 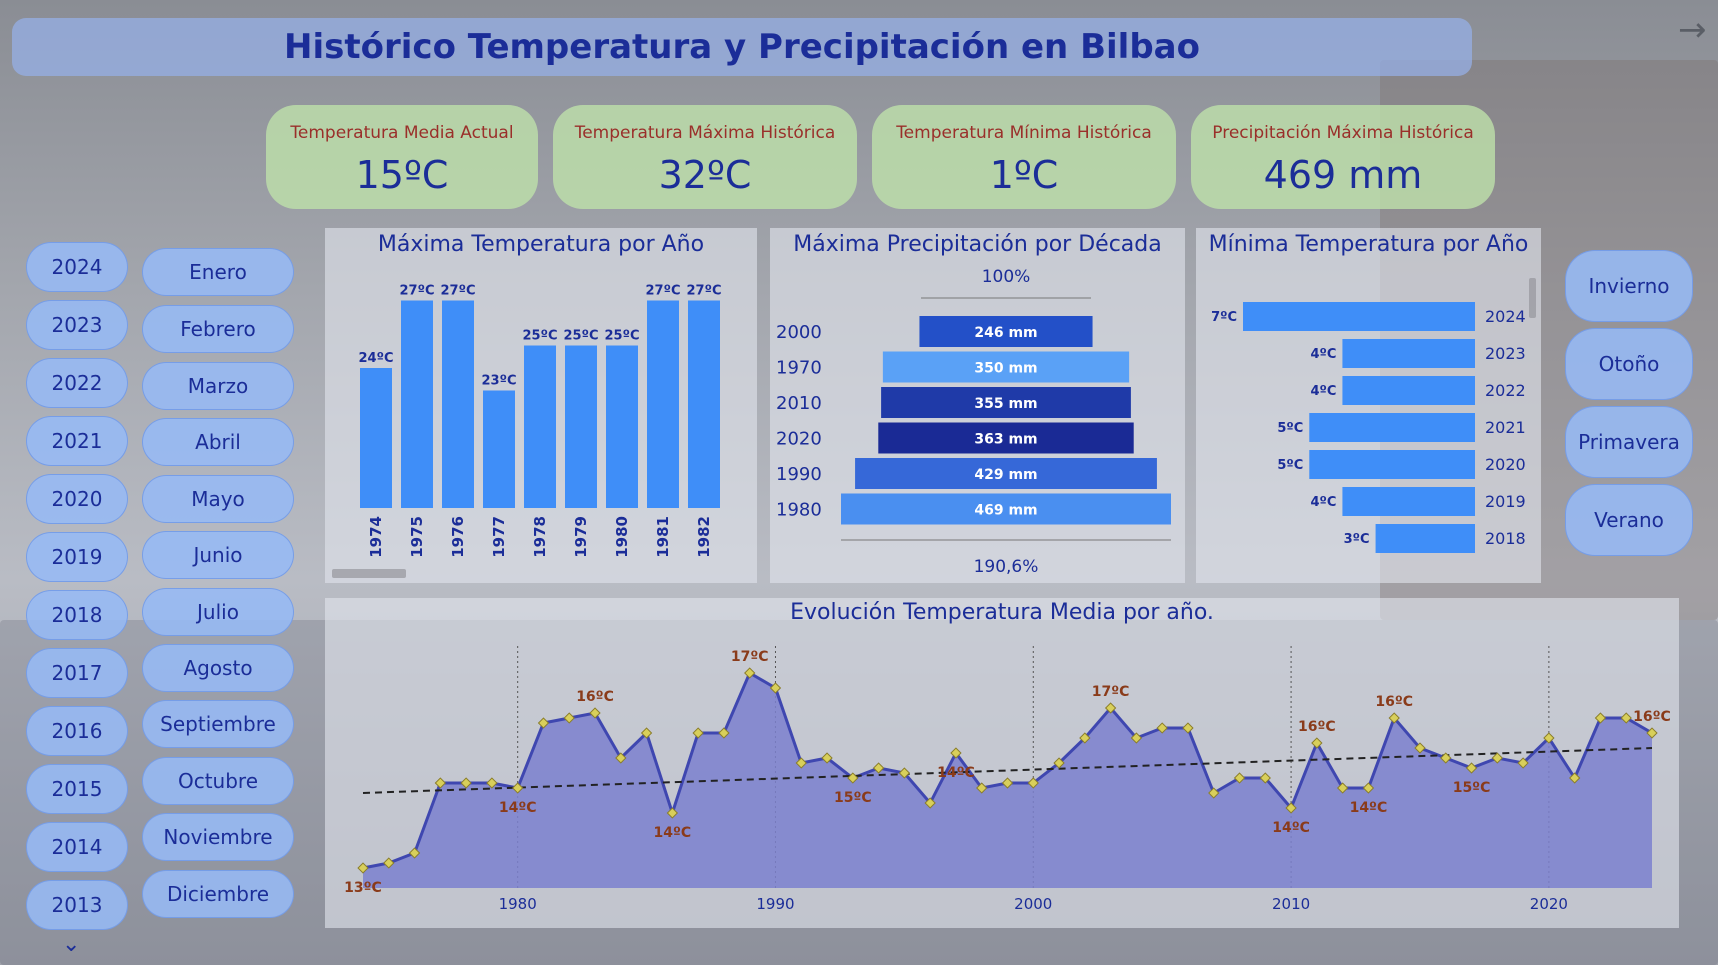 What do you see at coordinates (1024, 133) in the screenshot?
I see `kpi-label: Temperatura Mínima Histórica` at bounding box center [1024, 133].